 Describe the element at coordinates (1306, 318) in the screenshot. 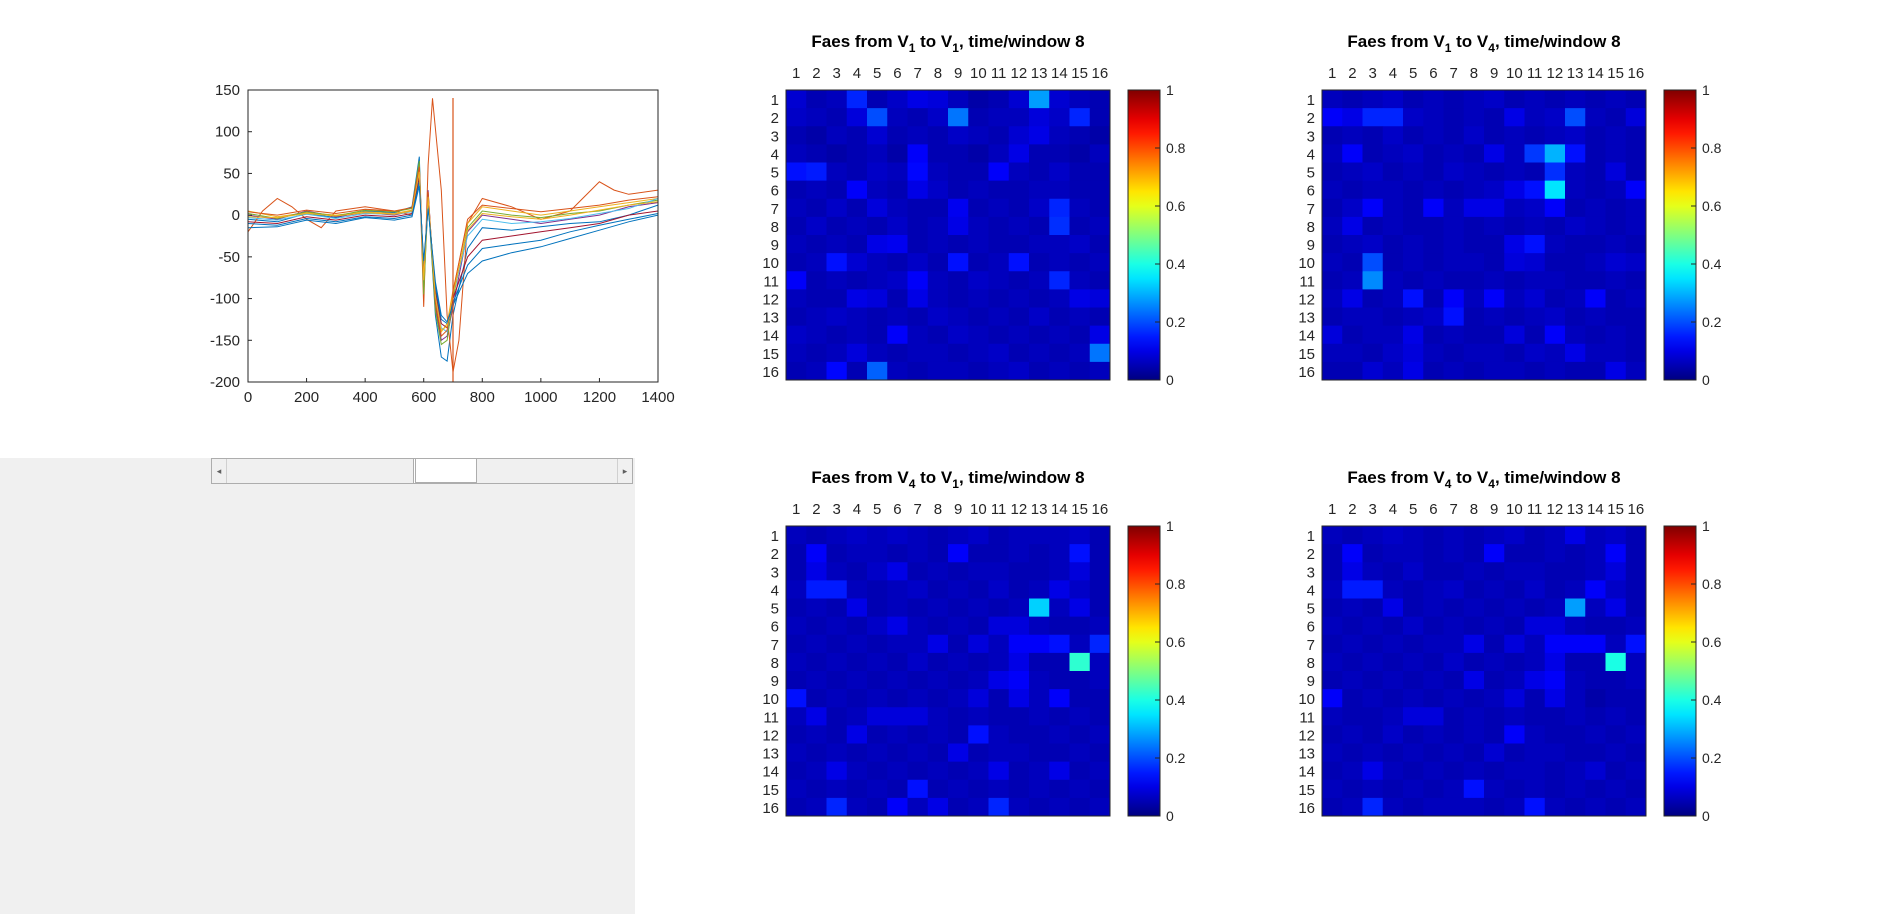

I see `row-label: 13` at that location.